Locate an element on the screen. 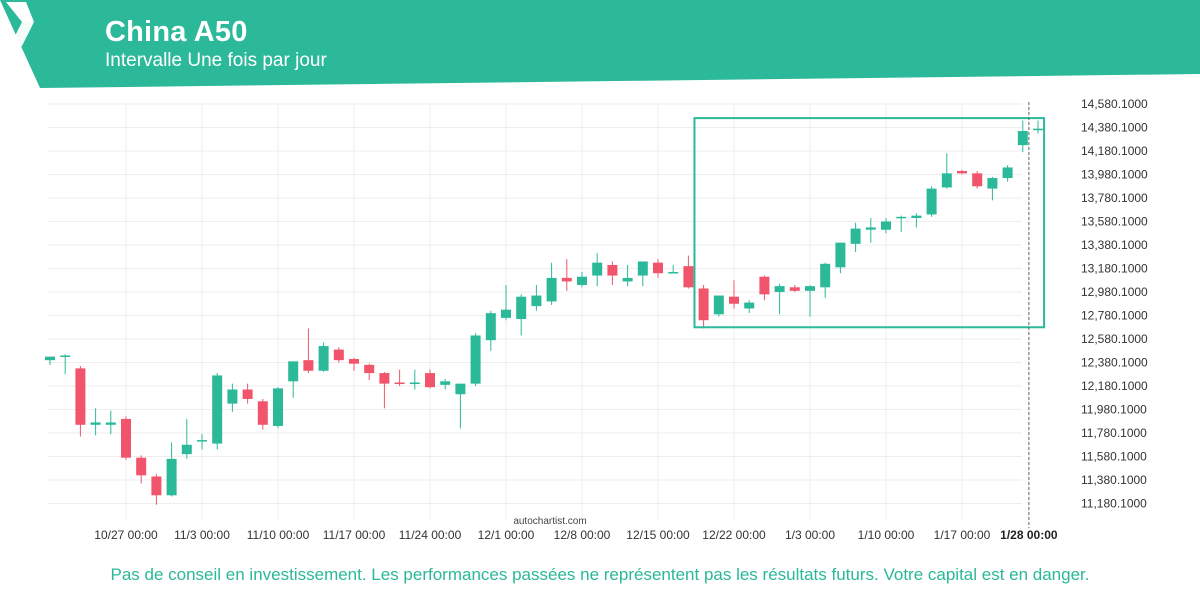 This screenshot has height=600, width=1200. x-tick-label: 1/17 00:00 is located at coordinates (962, 535).